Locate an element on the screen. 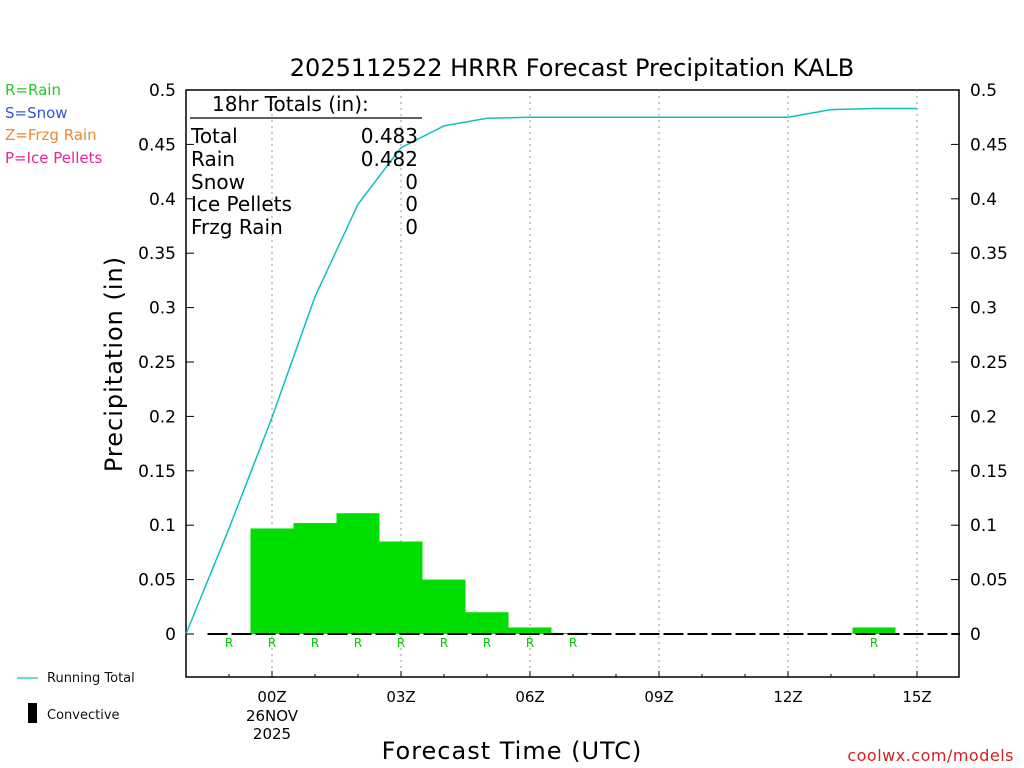  x-tick-label: 06Z is located at coordinates (529, 697).